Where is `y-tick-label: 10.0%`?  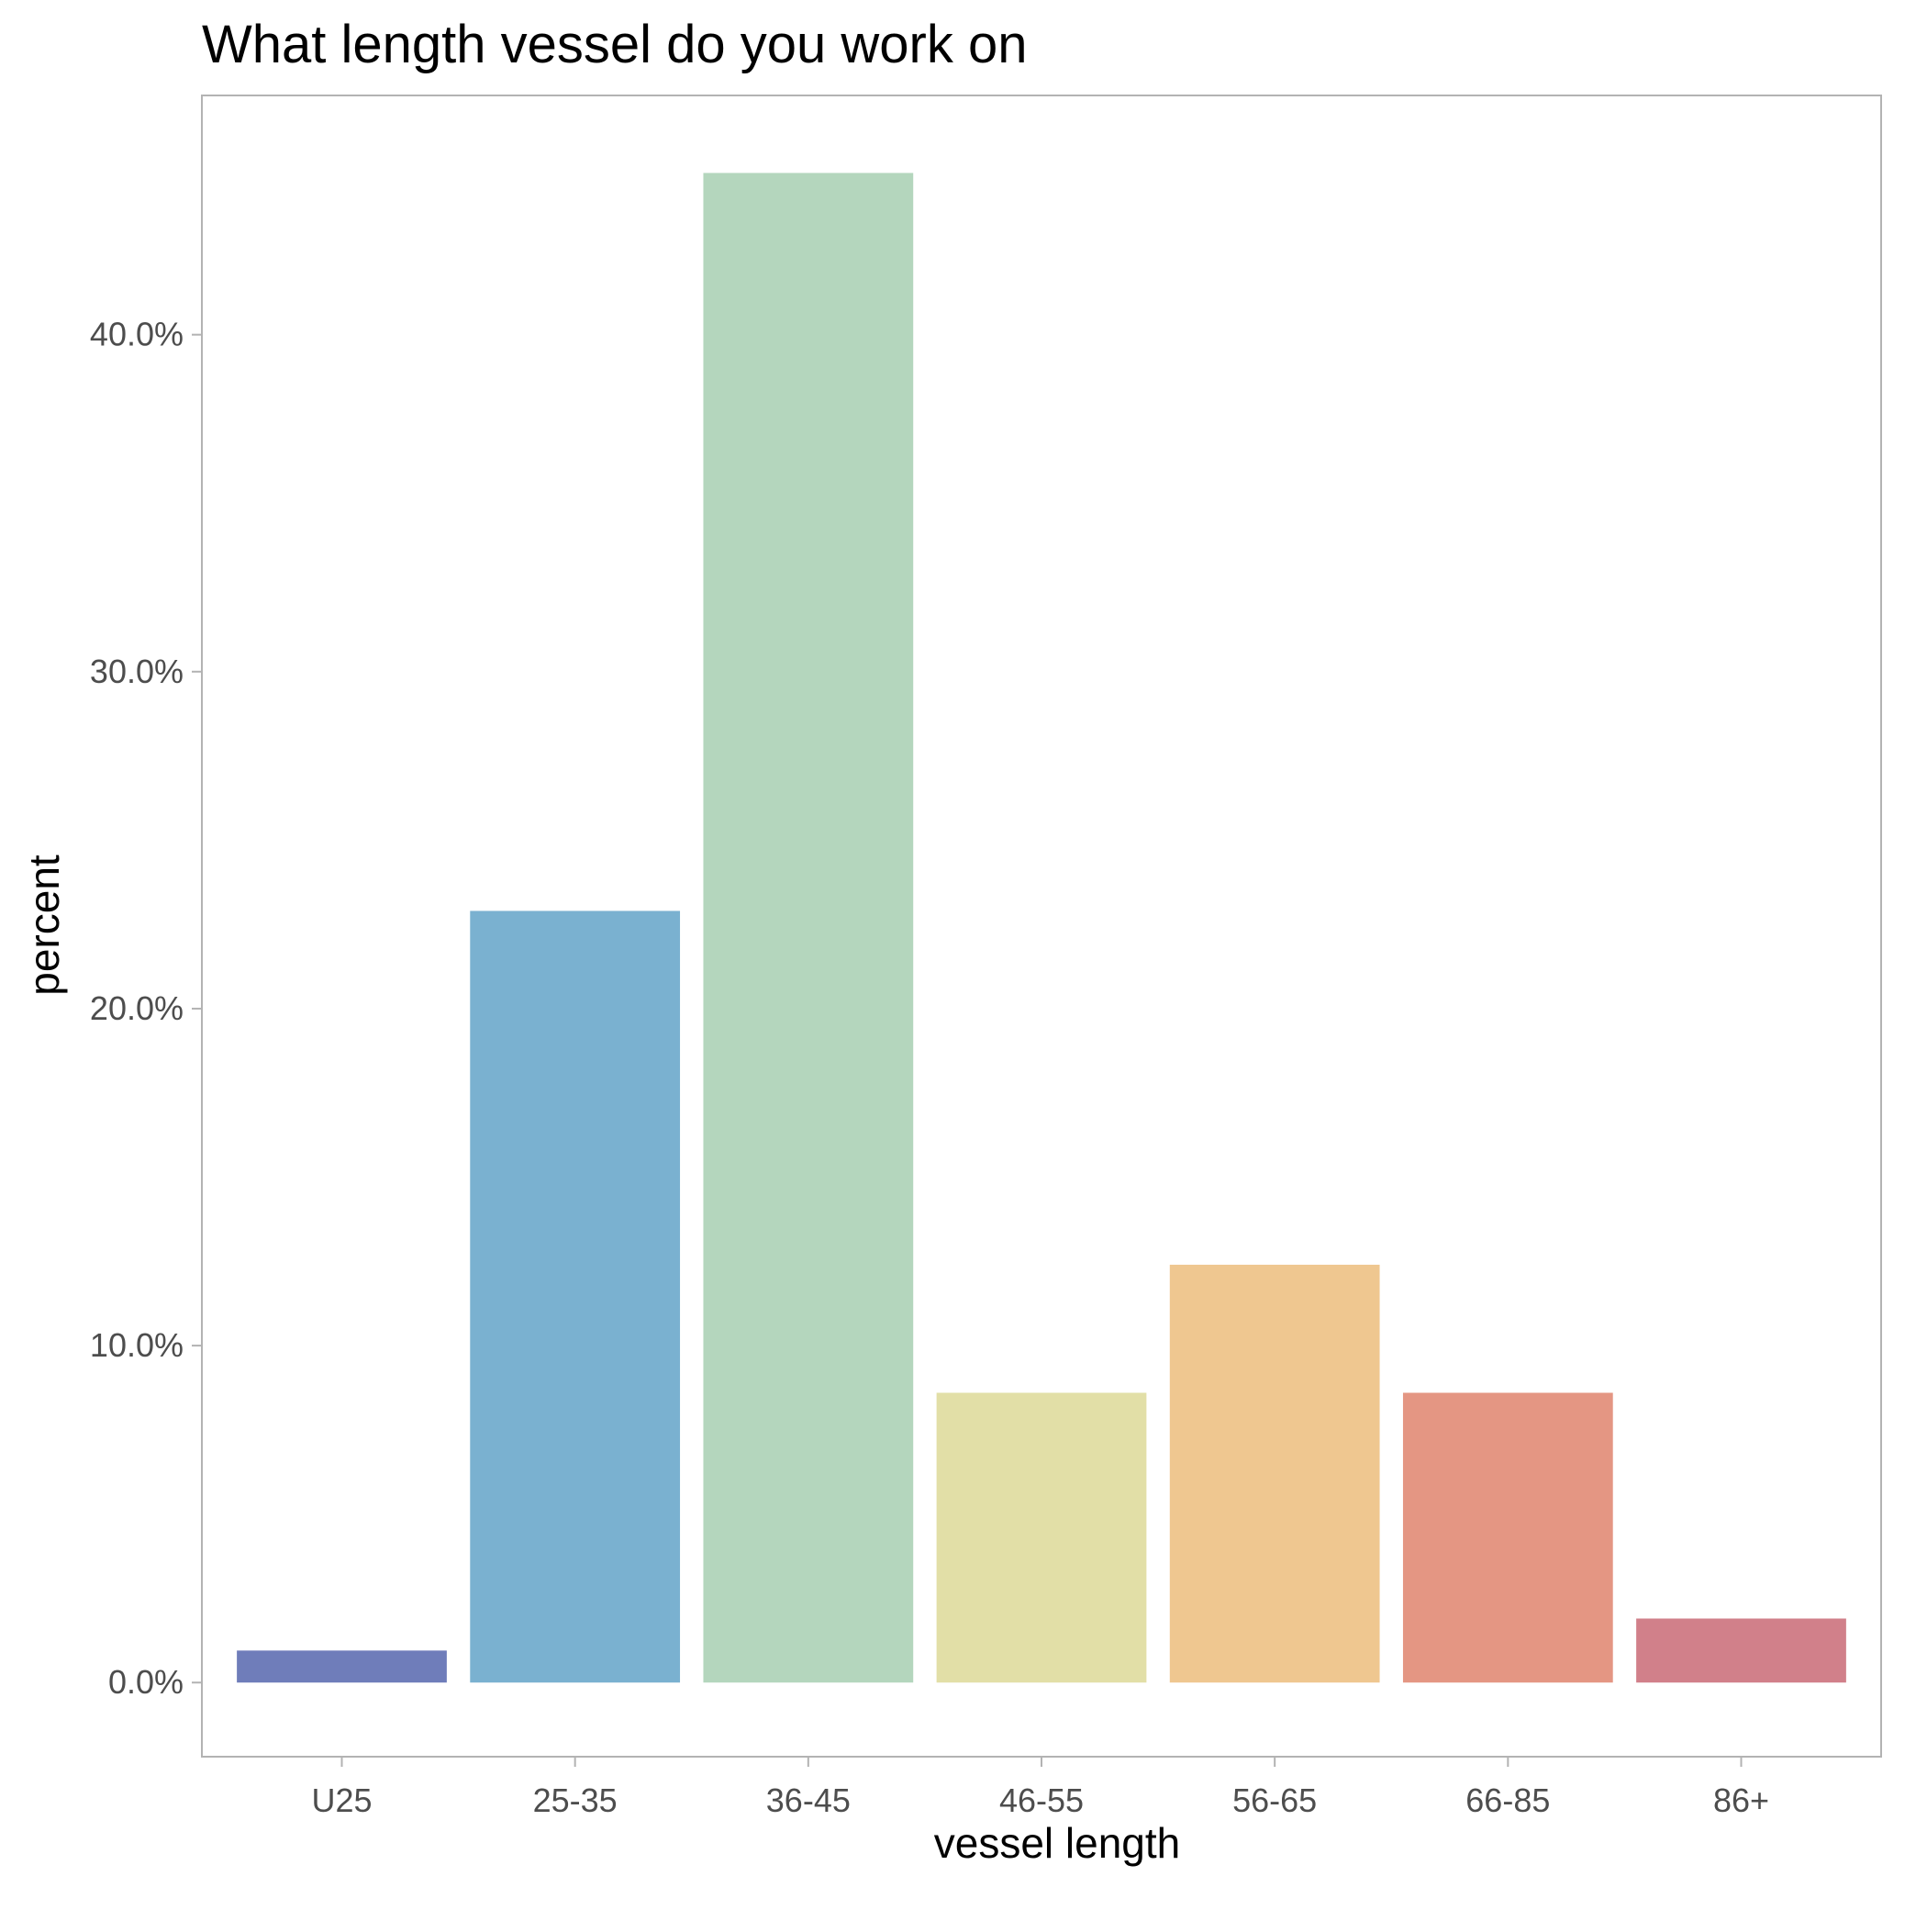
y-tick-label: 10.0% is located at coordinates (137, 1345).